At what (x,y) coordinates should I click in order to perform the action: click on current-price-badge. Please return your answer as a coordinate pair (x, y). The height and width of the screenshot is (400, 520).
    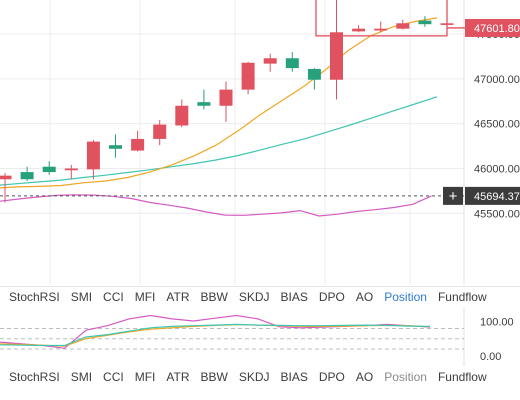
    Looking at the image, I should click on (492, 27).